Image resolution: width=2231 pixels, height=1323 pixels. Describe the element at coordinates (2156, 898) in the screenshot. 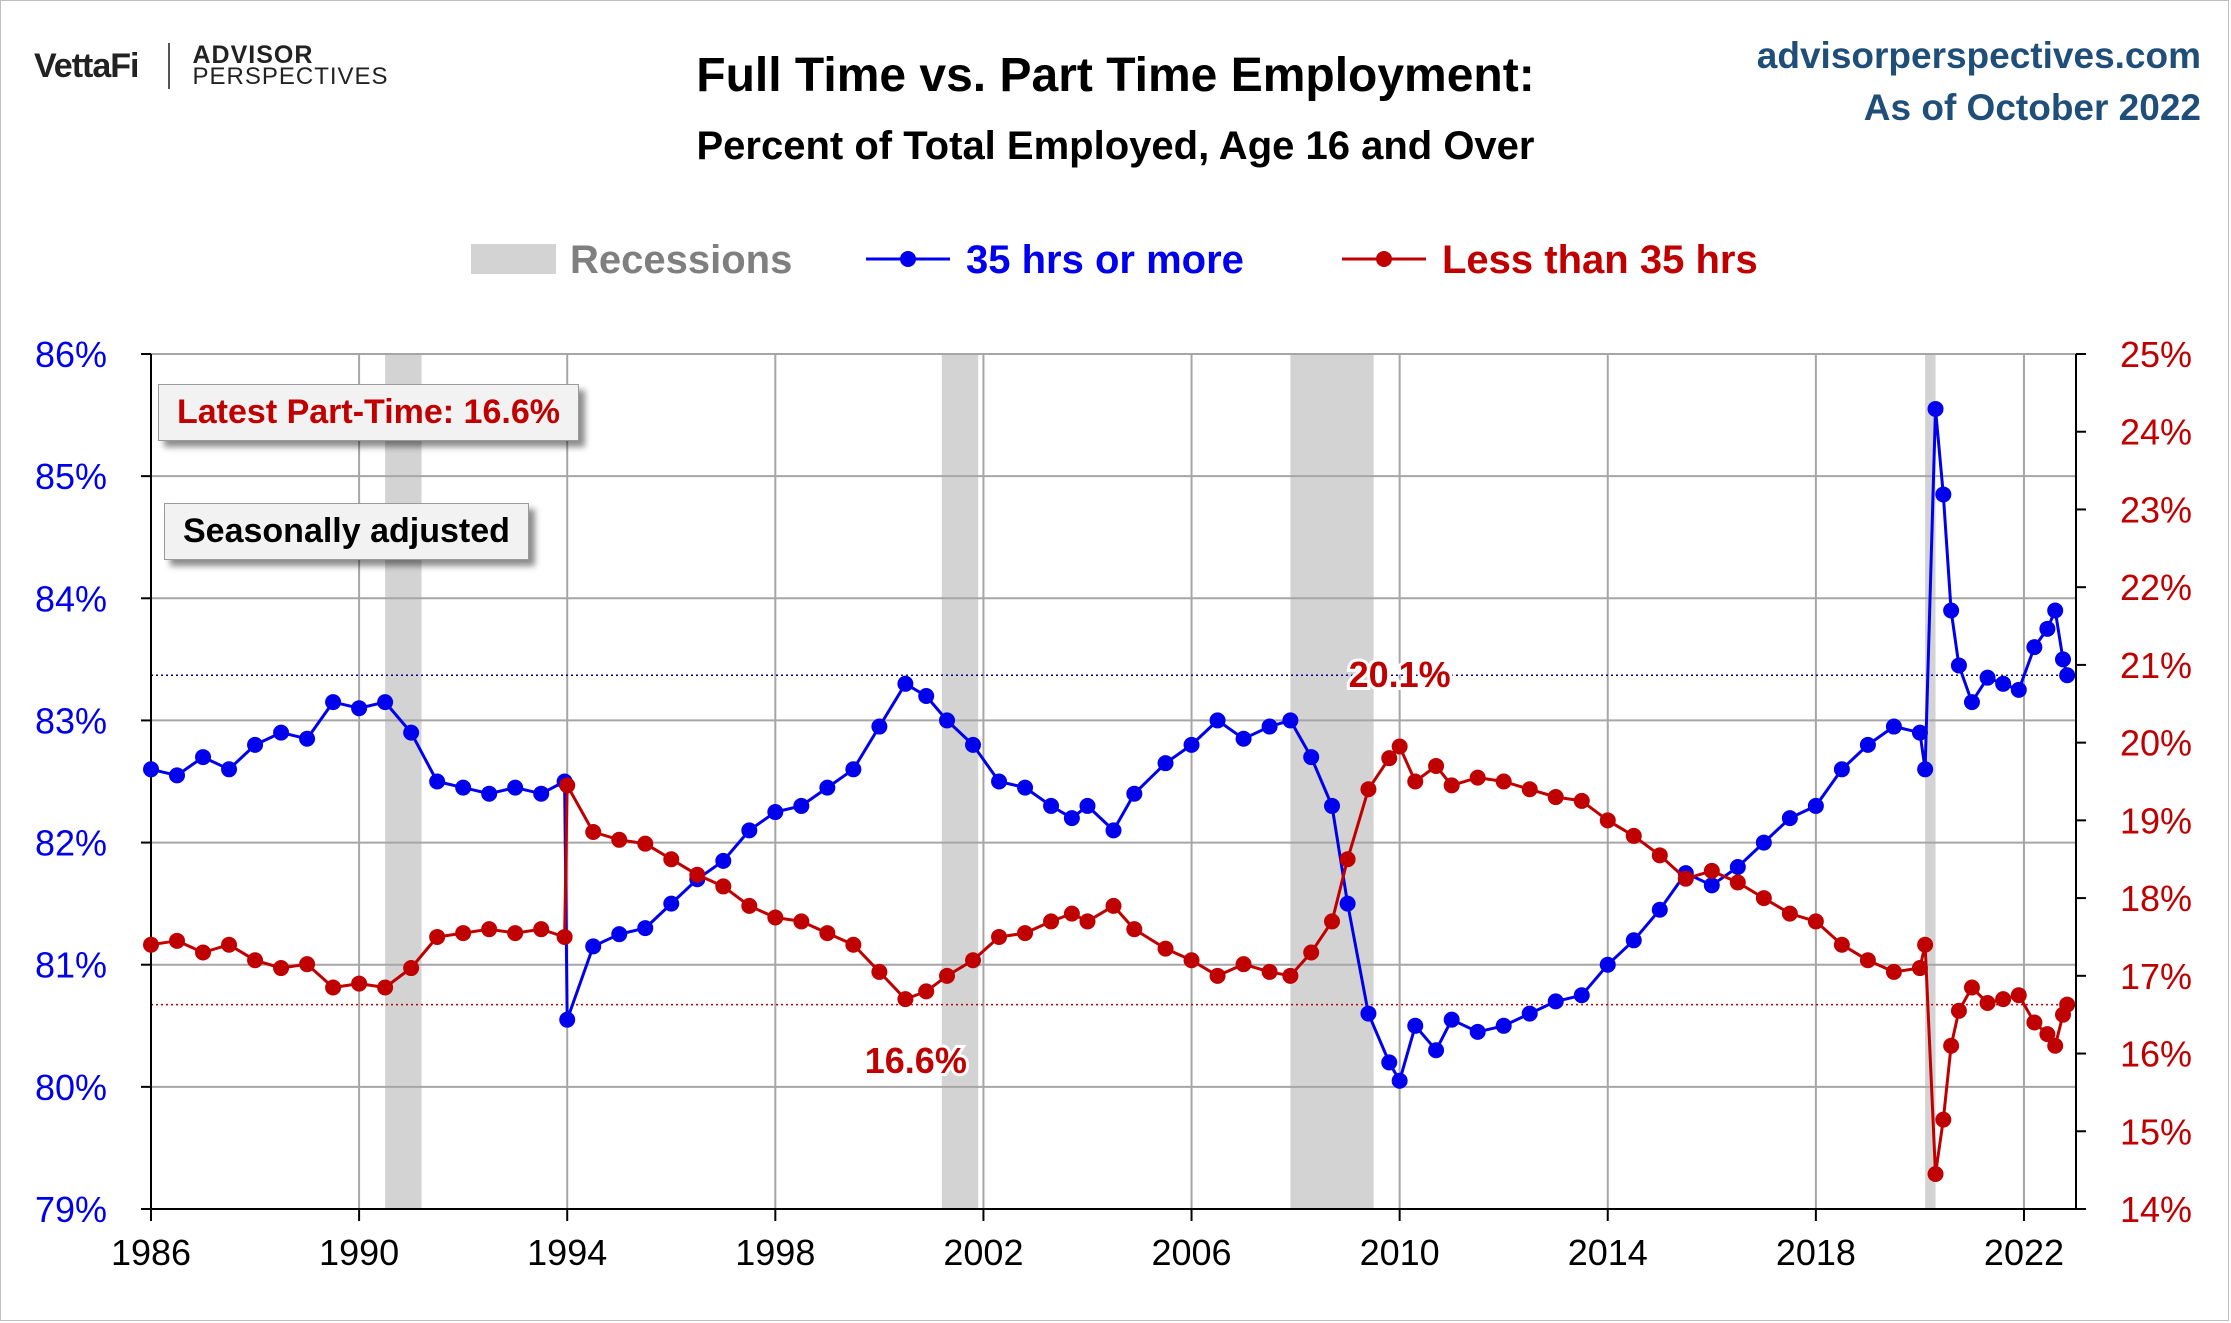

I see `y-right-tick-label: 18%` at that location.